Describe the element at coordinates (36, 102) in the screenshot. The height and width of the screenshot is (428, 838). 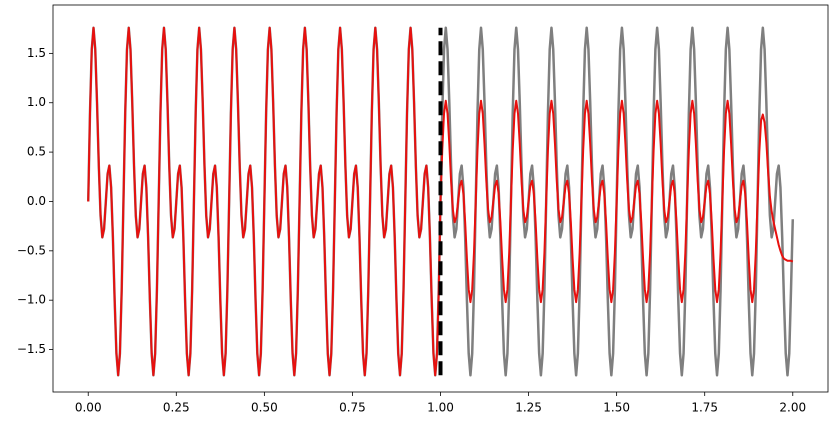
I see `y-tick-label: 1.0` at that location.